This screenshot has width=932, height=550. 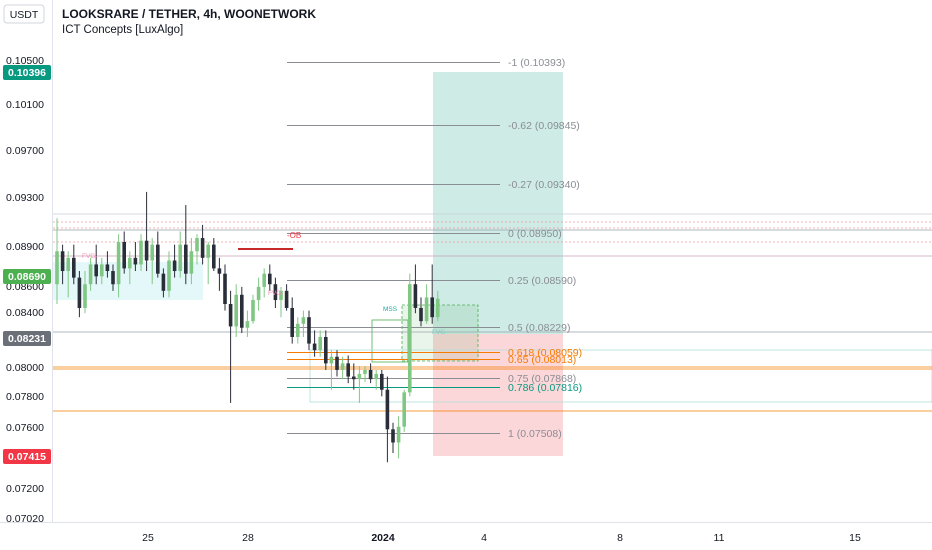 What do you see at coordinates (24, 14) in the screenshot?
I see `unit-button: USDT` at bounding box center [24, 14].